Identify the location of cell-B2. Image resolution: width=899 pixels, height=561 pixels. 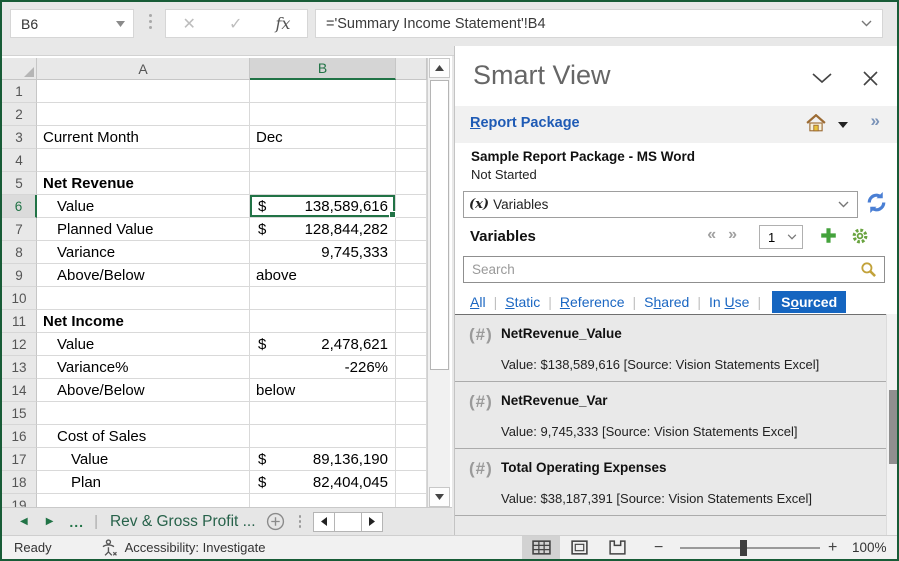
(323, 114).